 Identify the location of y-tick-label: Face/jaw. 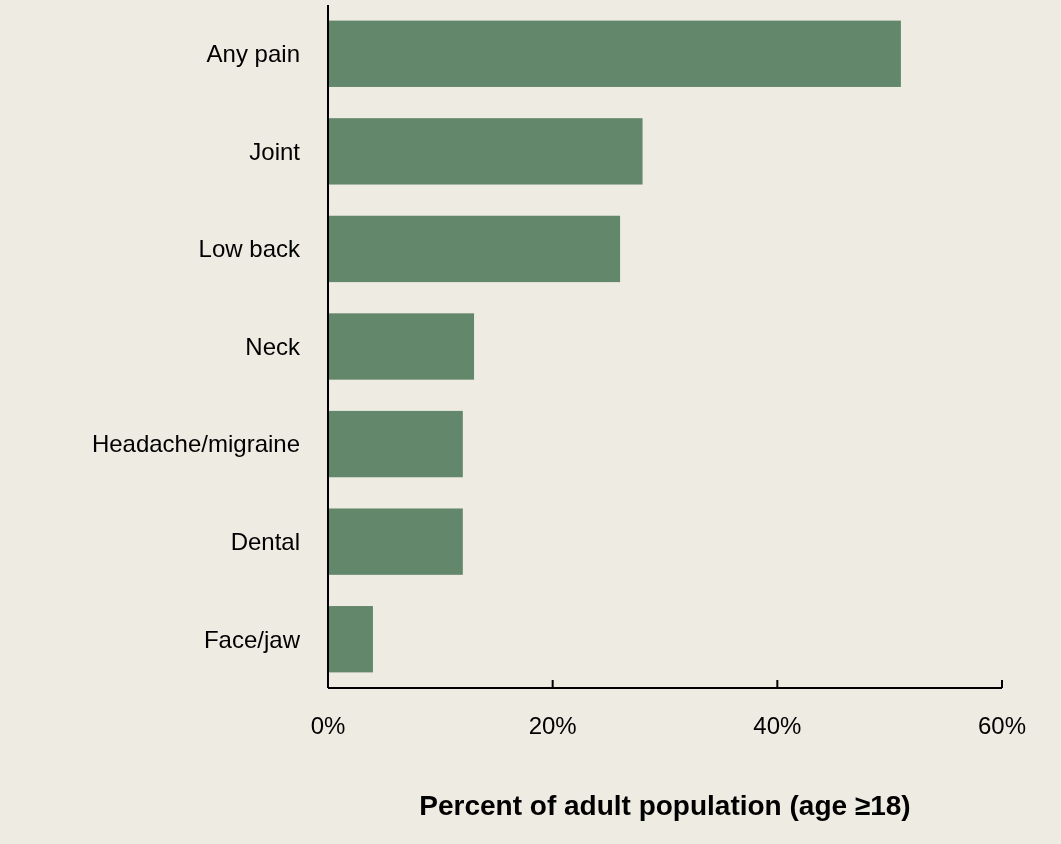
(252, 639).